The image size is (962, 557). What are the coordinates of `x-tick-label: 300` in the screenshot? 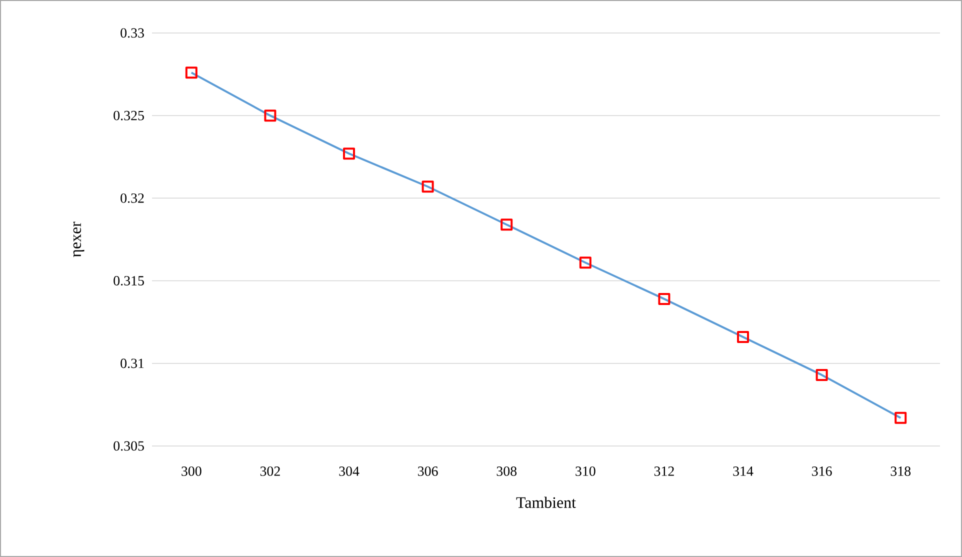 It's located at (192, 471).